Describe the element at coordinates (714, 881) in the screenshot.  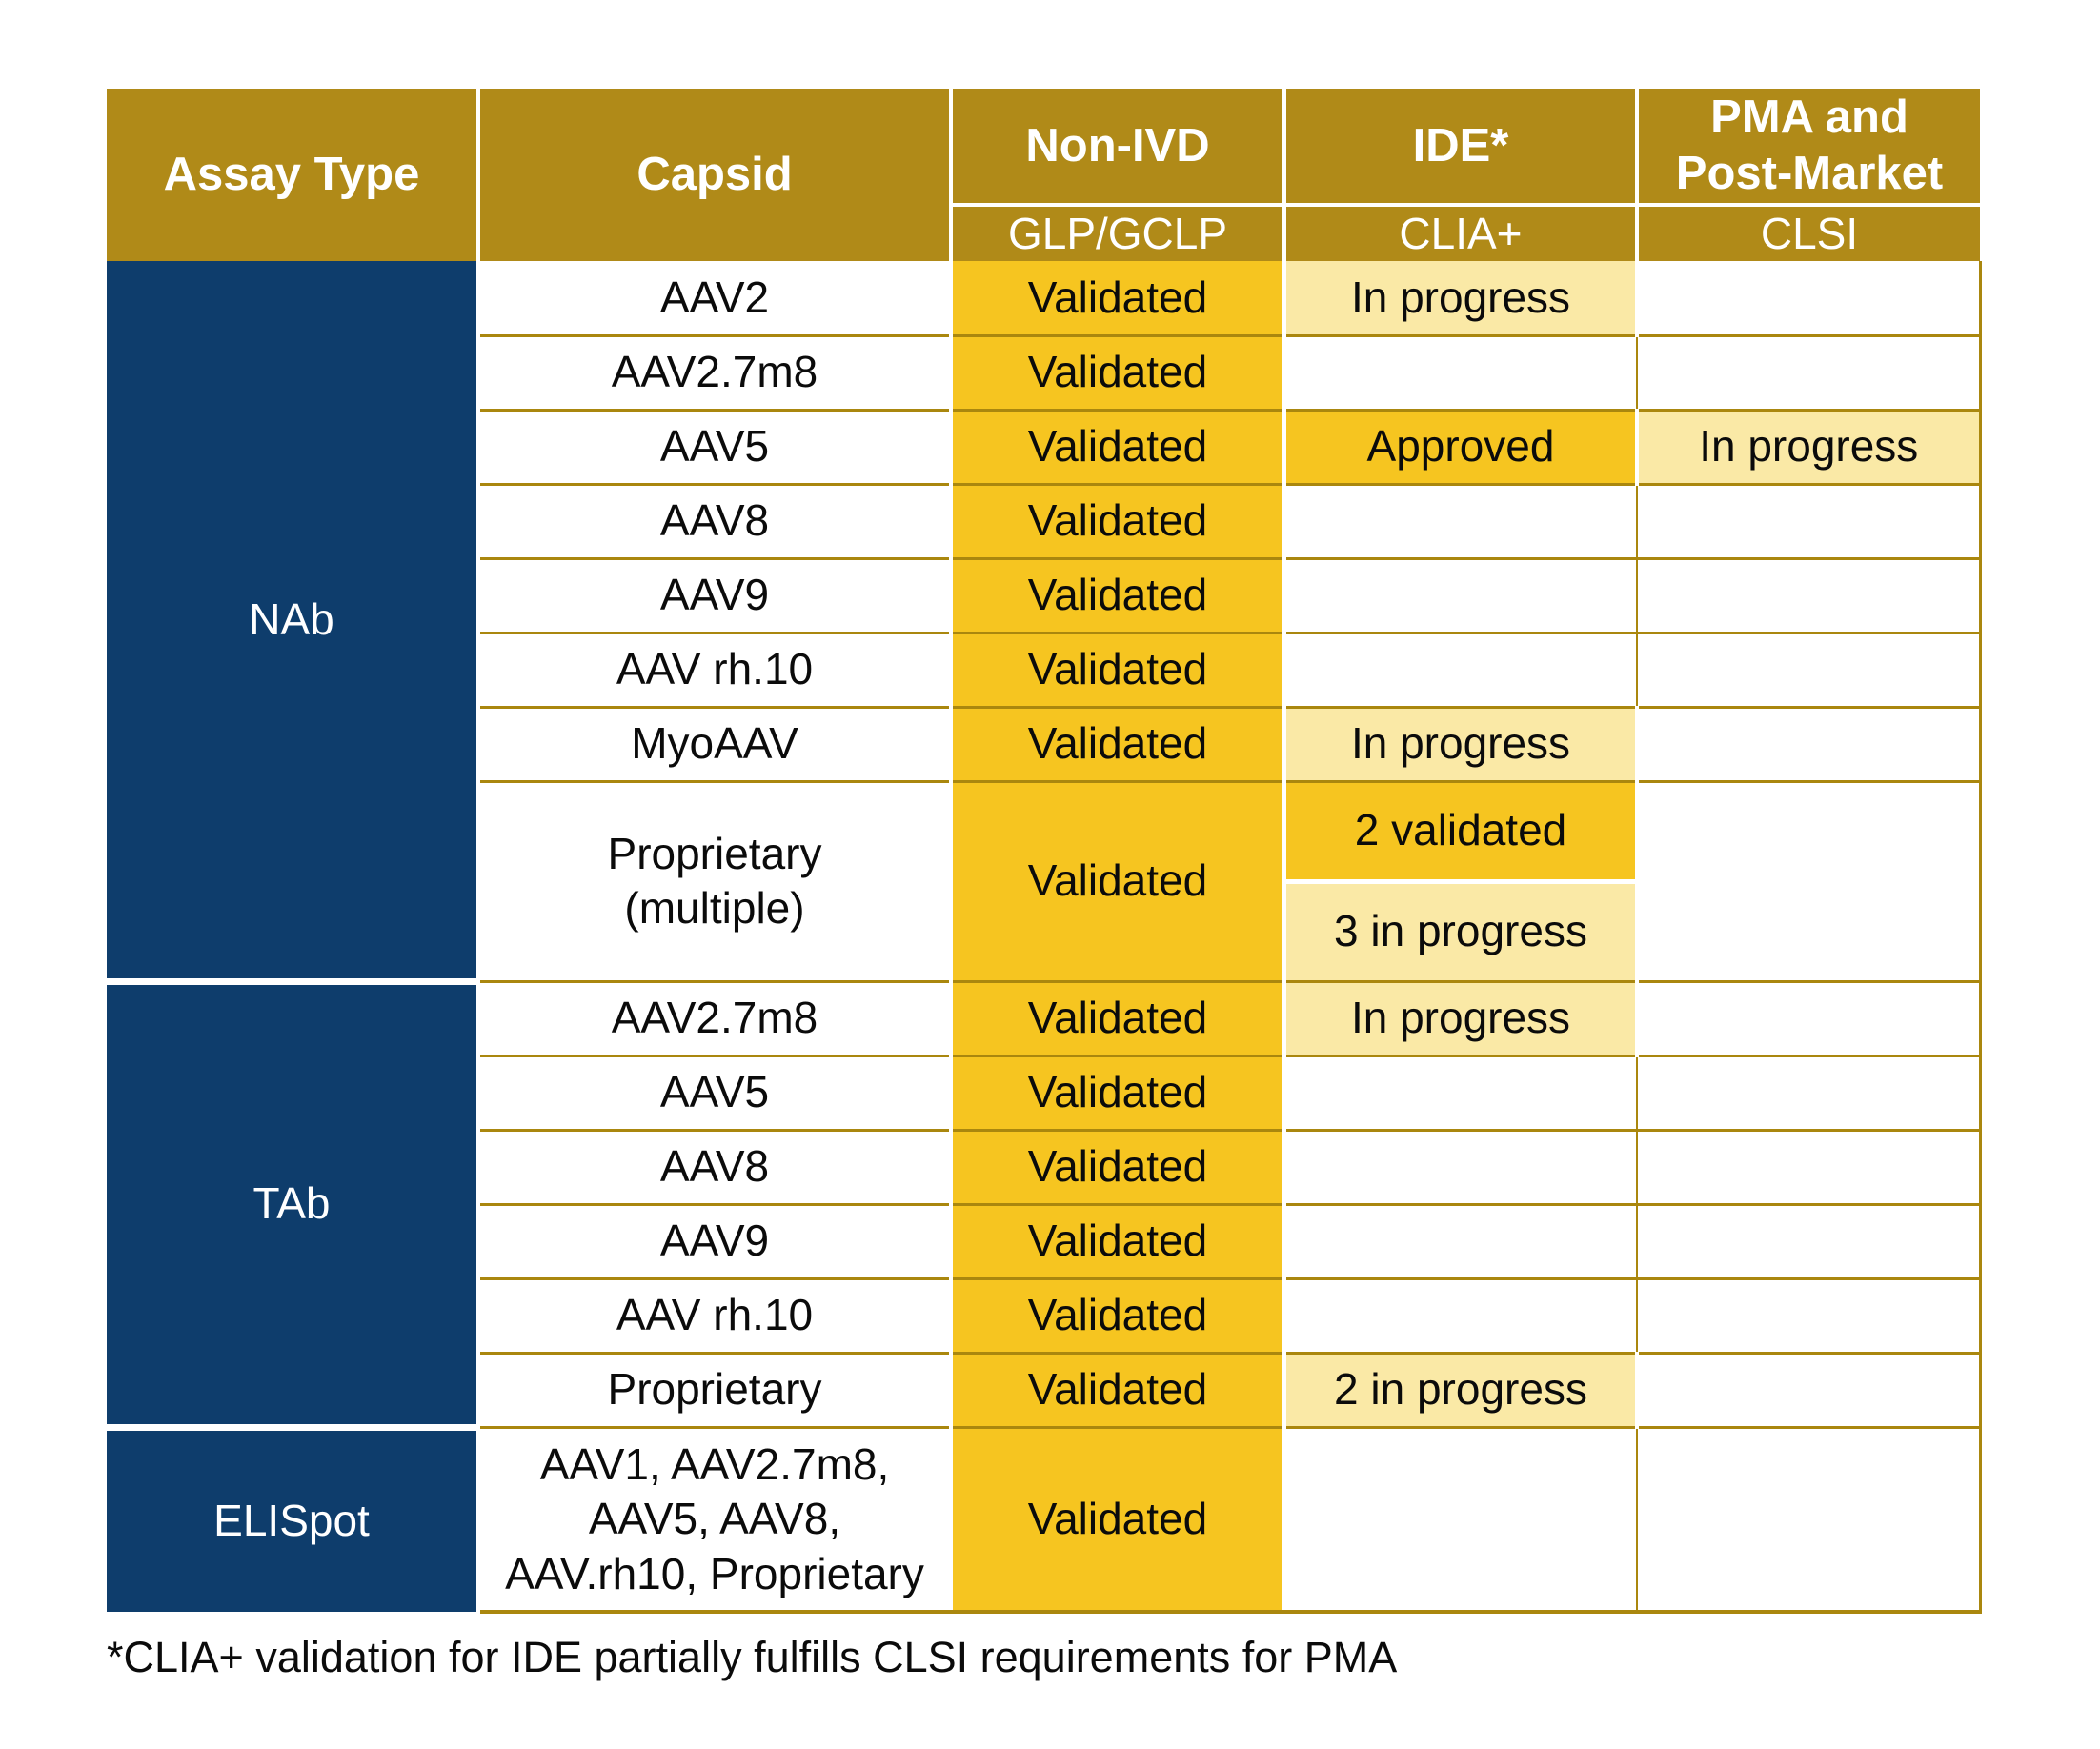
I see `capsid-cell: Proprietary (multiple)` at that location.